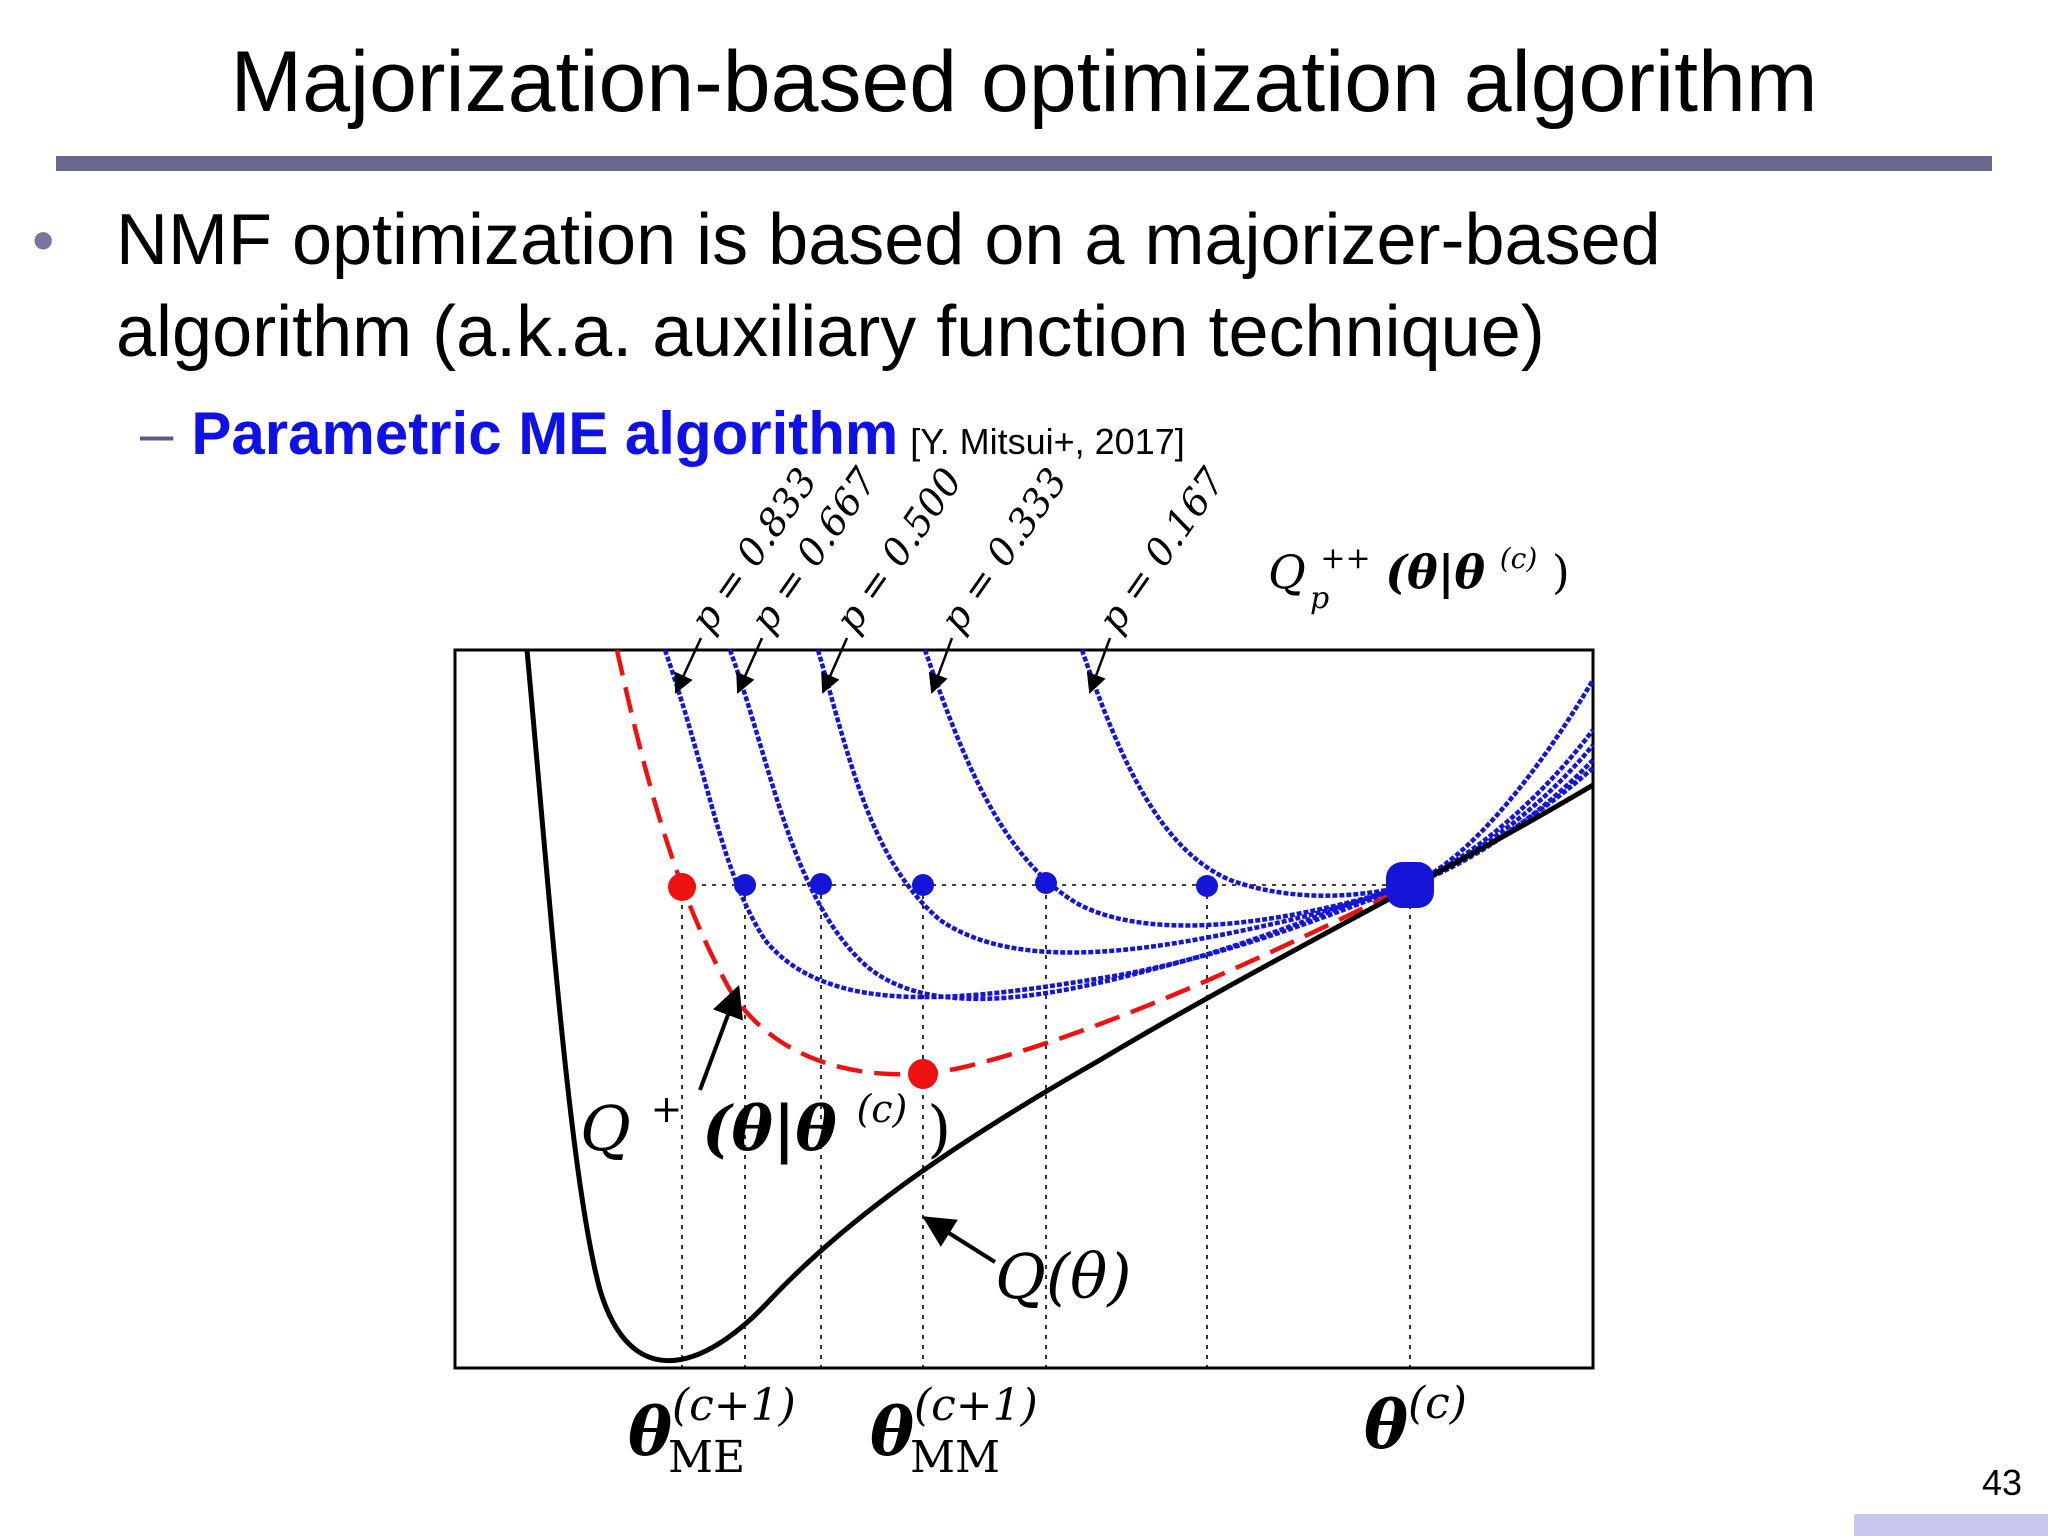 The width and height of the screenshot is (2048, 1536). What do you see at coordinates (545, 433) in the screenshot?
I see `sub-bullet-heading: Parametric ME algorithm` at bounding box center [545, 433].